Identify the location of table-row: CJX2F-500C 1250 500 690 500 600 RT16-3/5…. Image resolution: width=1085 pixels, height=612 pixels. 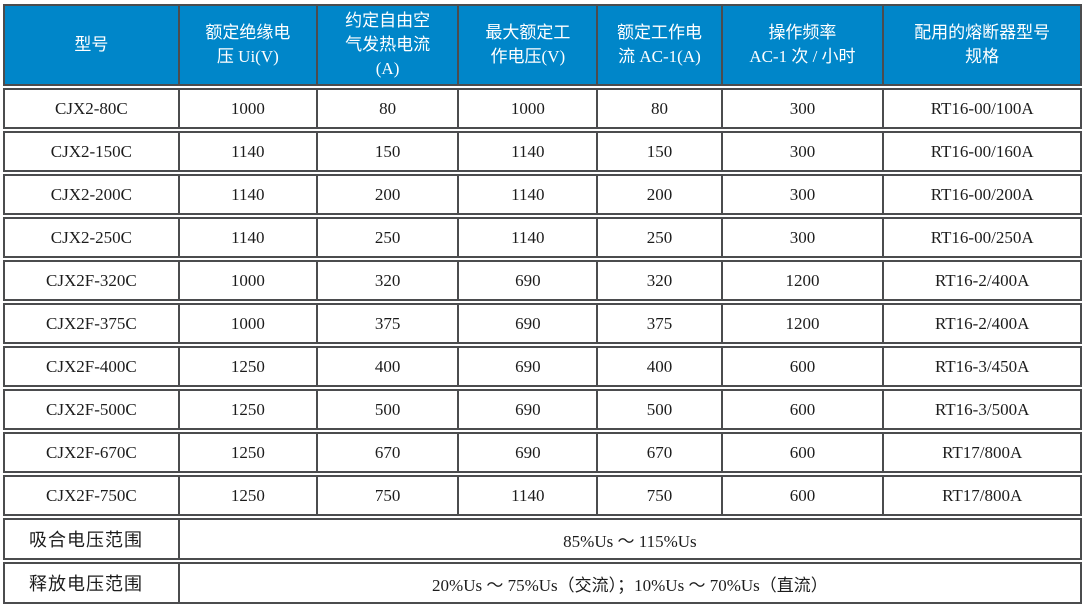
(542, 409).